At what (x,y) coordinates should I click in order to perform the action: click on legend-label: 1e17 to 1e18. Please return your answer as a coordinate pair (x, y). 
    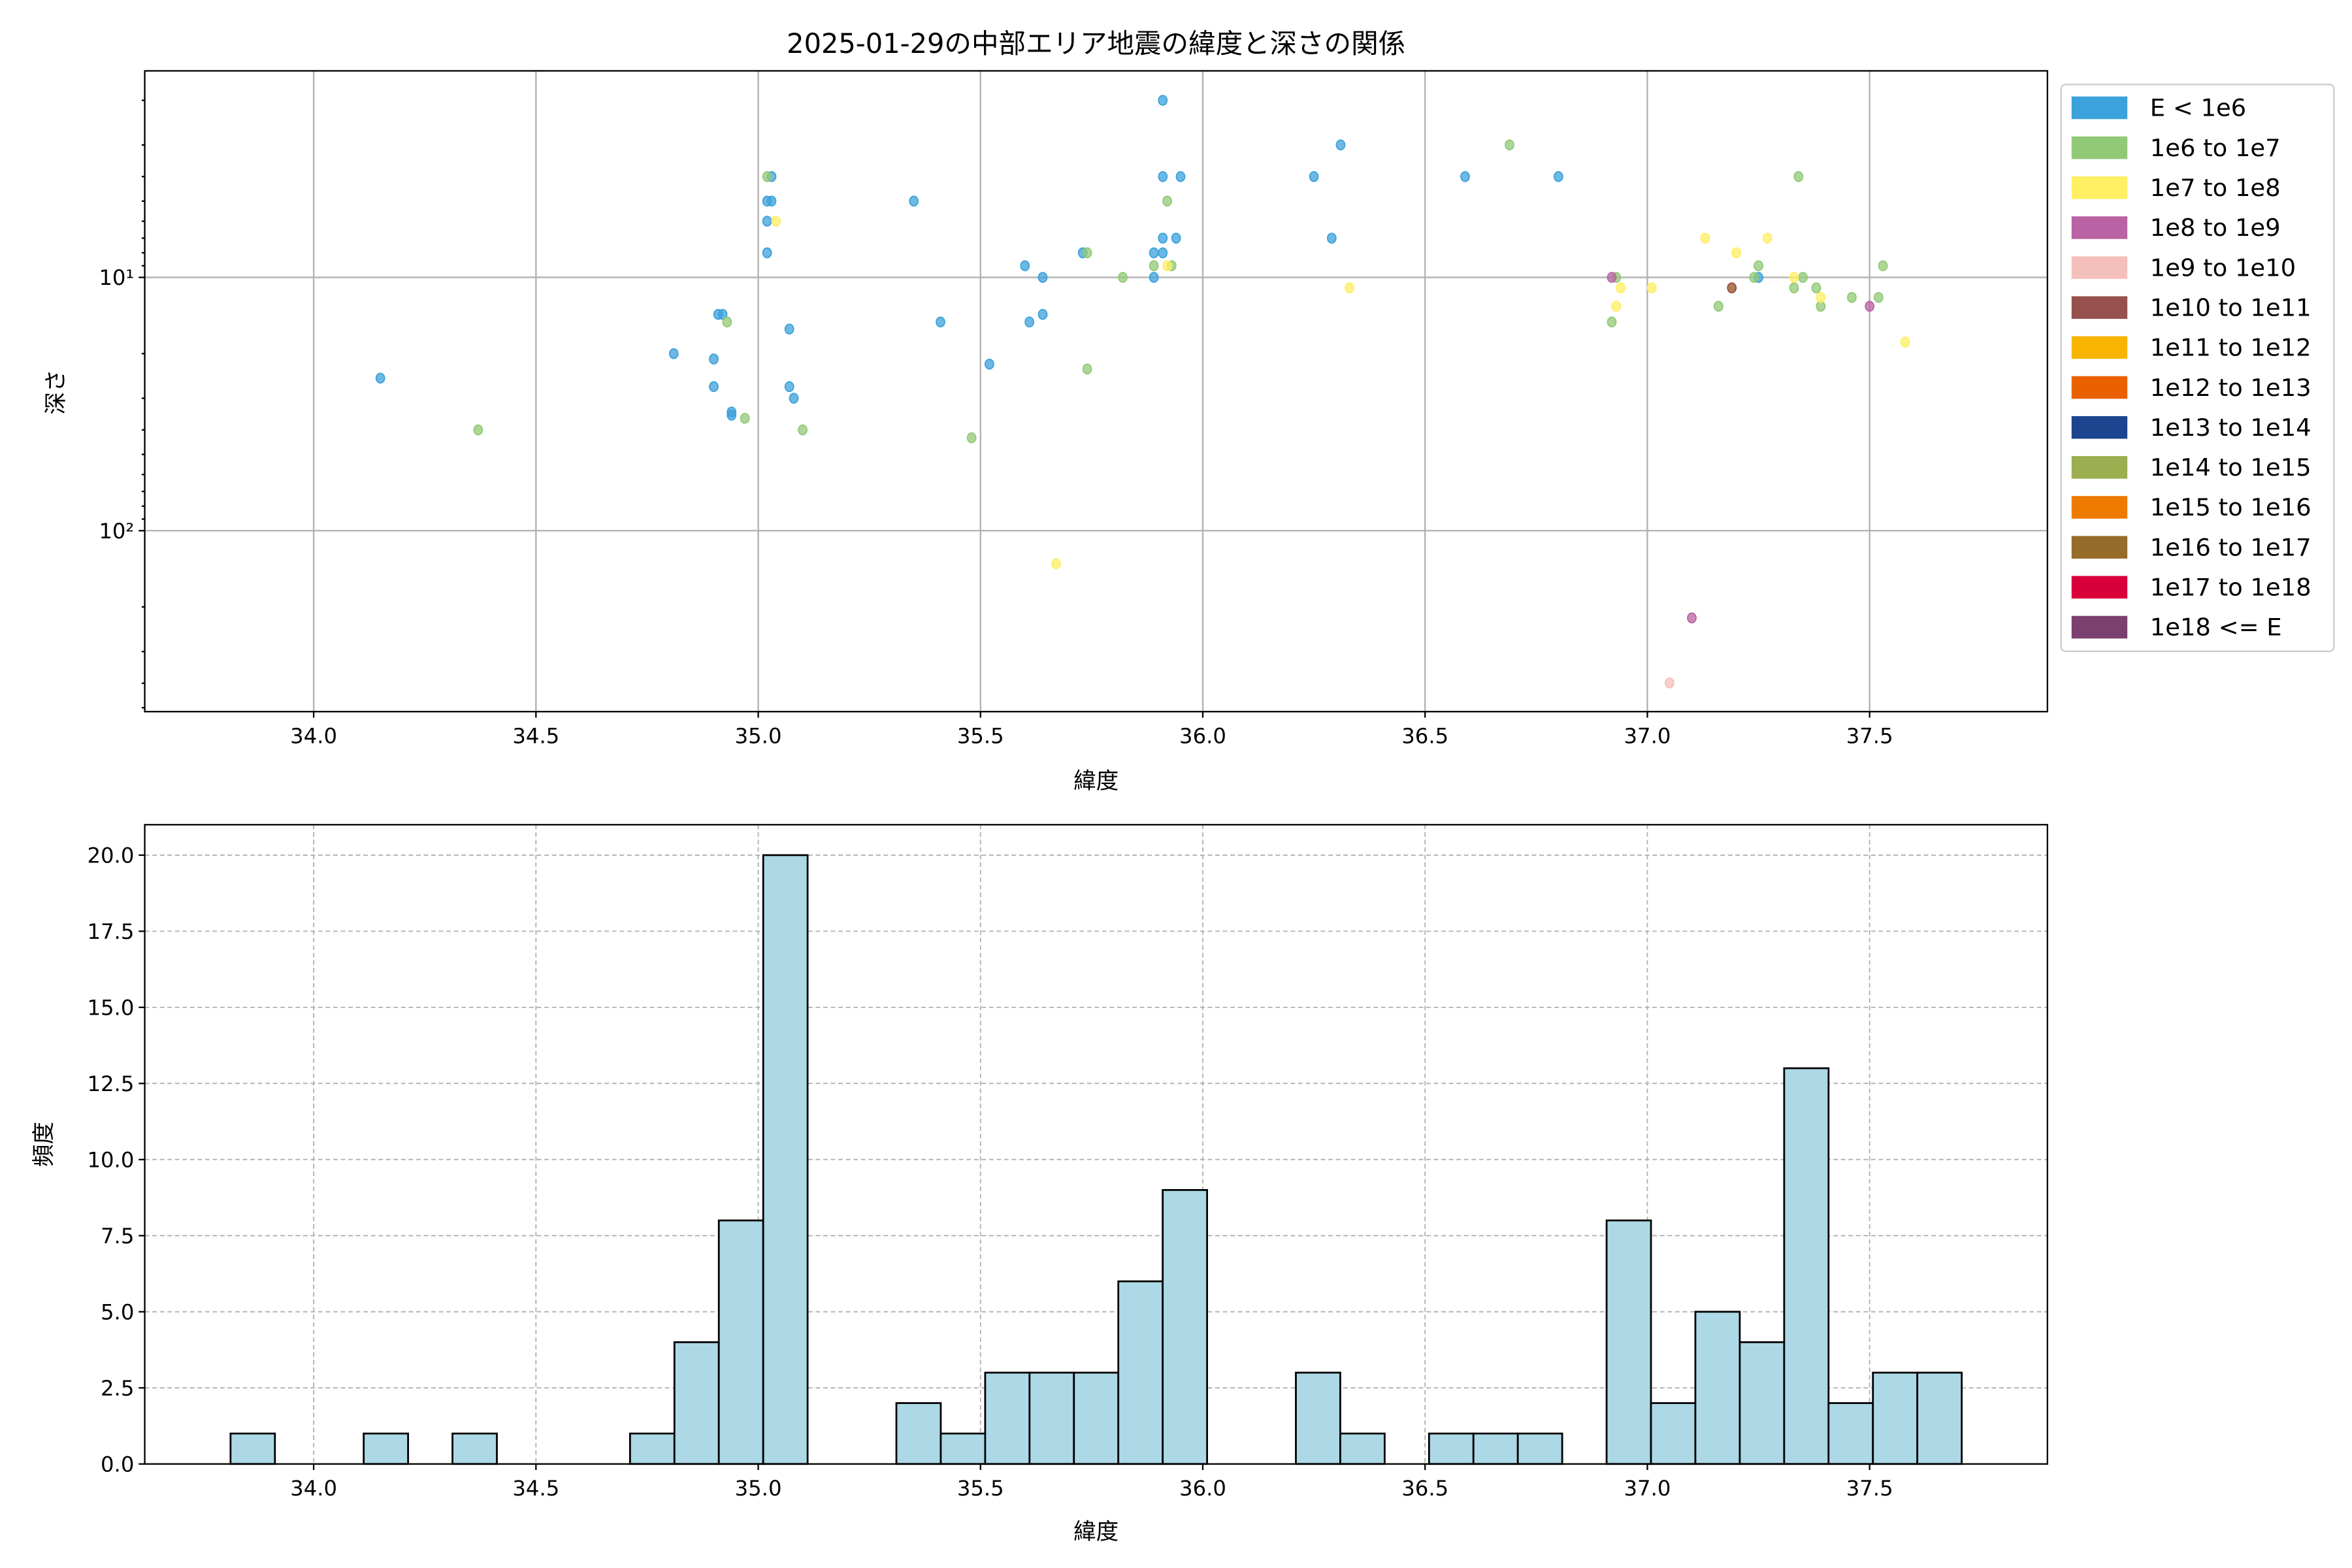
    Looking at the image, I should click on (2230, 588).